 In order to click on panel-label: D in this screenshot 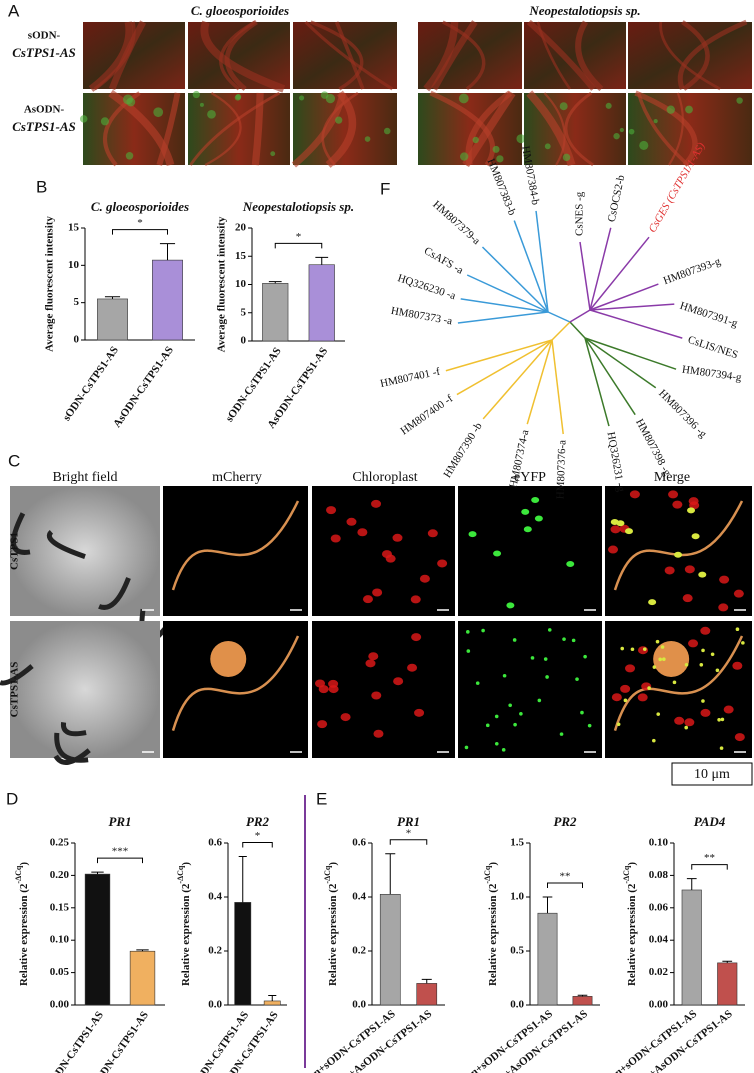, I will do `click(12, 798)`.